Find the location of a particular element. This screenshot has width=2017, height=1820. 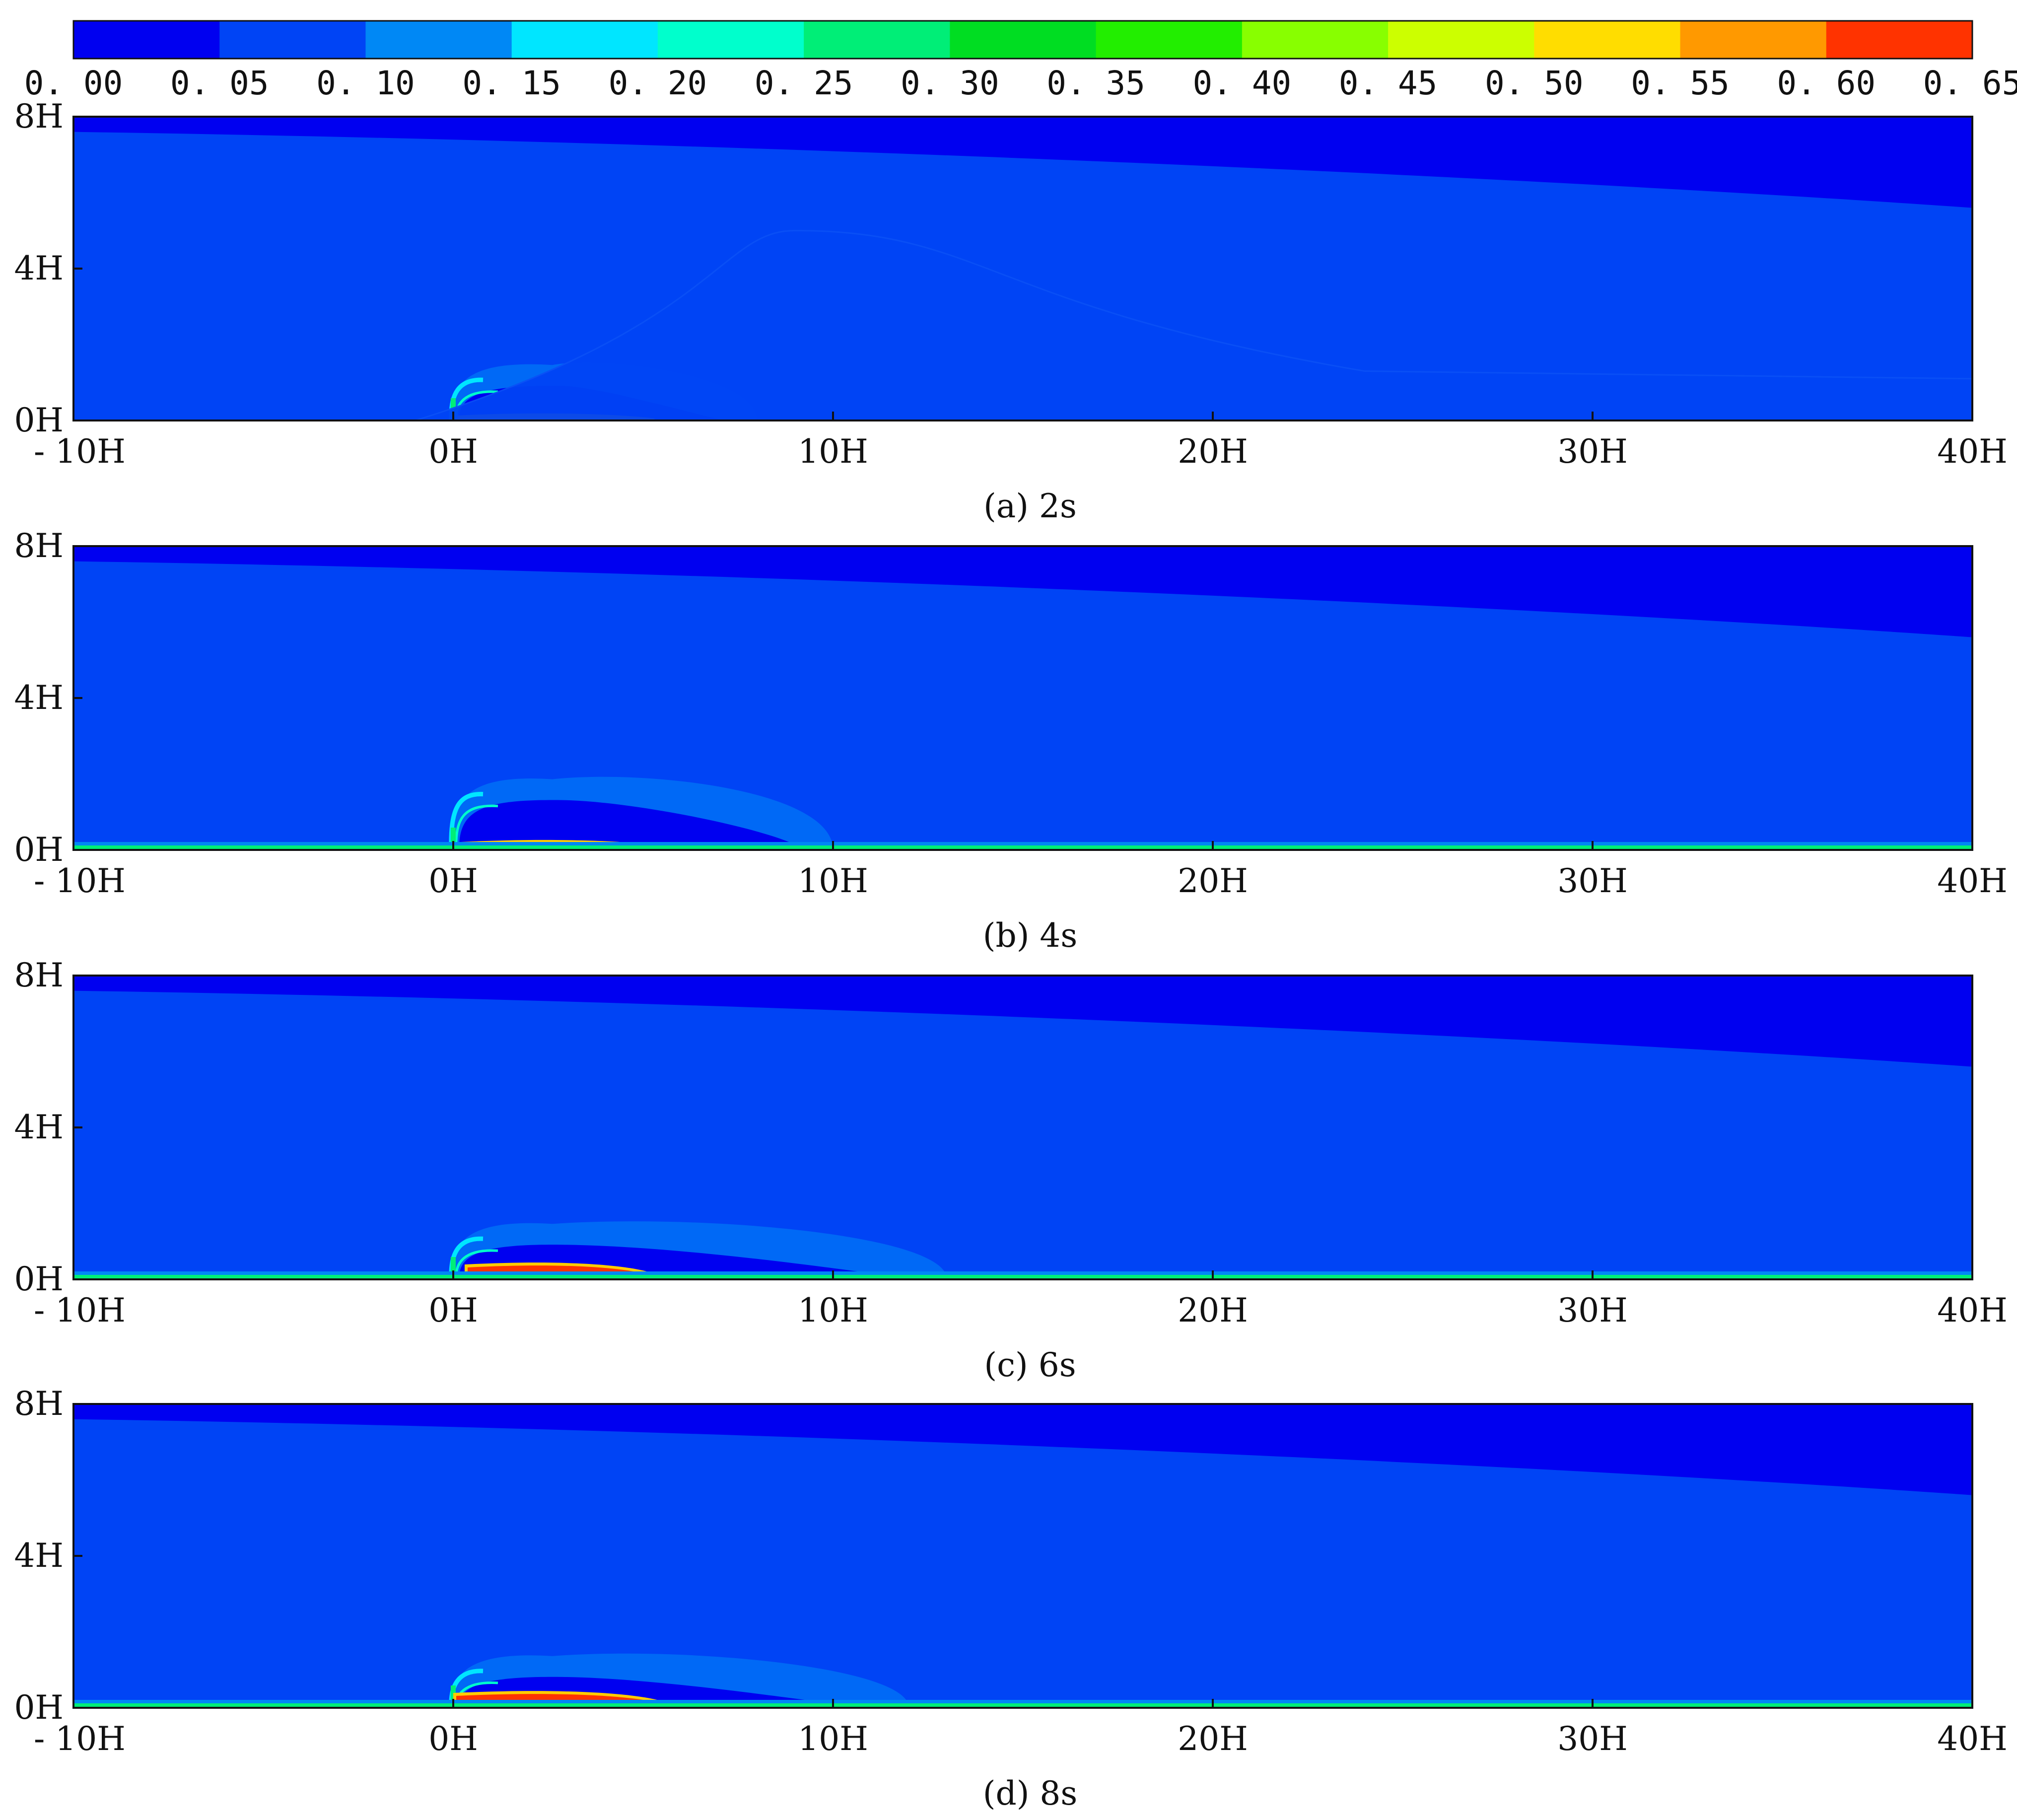

panel-caption: (b) 4s is located at coordinates (1030, 935).